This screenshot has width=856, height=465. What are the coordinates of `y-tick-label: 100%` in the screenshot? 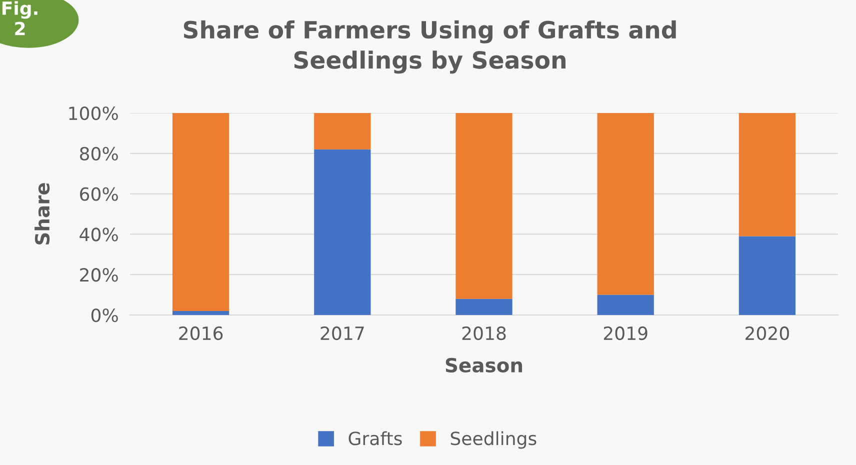 It's located at (93, 113).